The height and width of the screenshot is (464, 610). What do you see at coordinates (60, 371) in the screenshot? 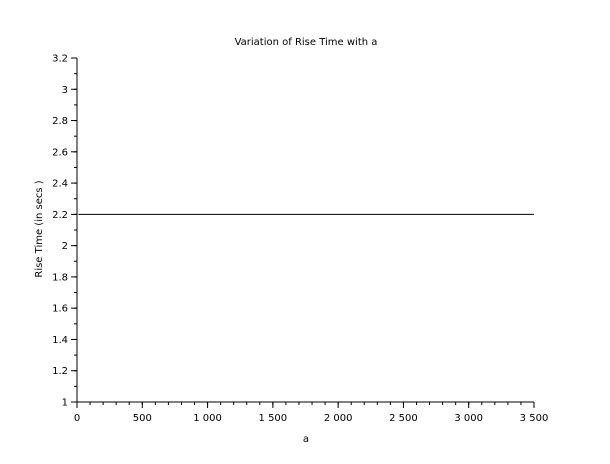
I see `y-tick-label: 1.2` at bounding box center [60, 371].